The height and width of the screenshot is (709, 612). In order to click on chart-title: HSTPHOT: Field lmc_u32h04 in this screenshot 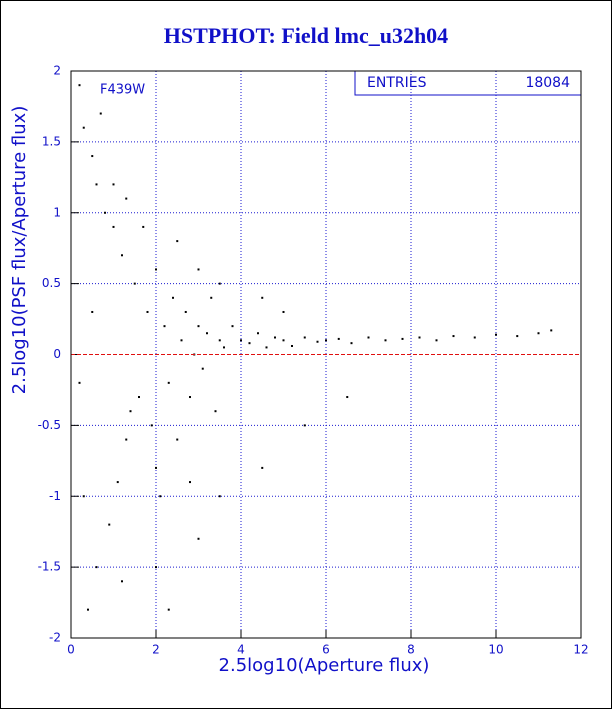, I will do `click(306, 35)`.